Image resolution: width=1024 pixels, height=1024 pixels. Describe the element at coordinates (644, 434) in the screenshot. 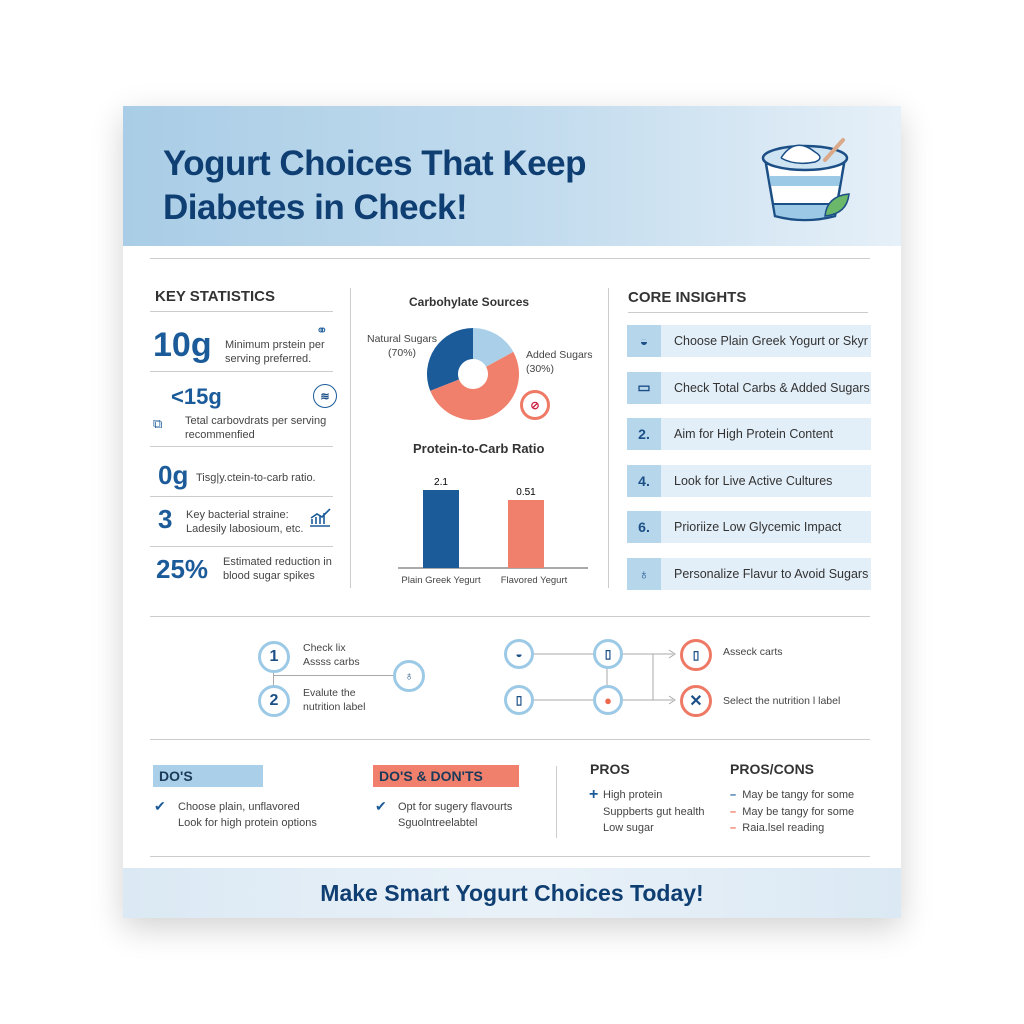

I see `insight-number: 2.` at that location.